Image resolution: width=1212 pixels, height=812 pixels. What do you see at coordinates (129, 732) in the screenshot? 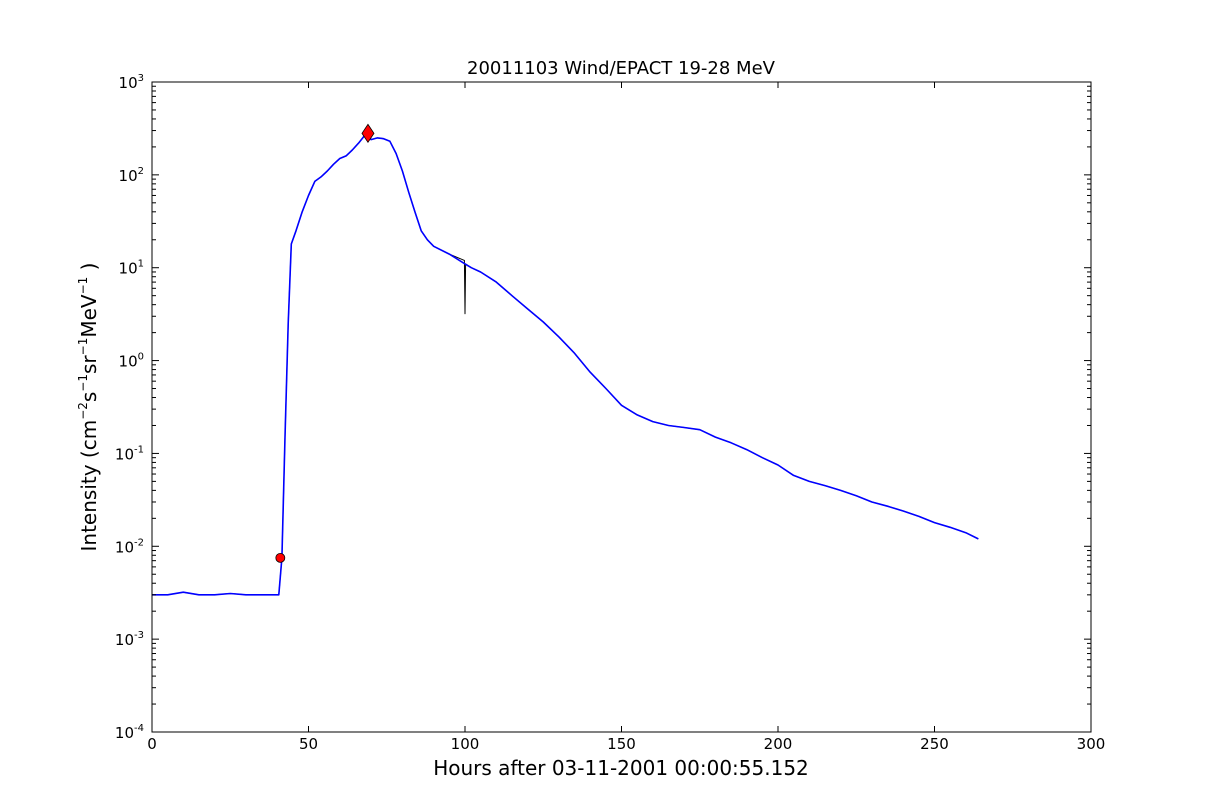
I see `y-tick-label: 10⁻⁴` at bounding box center [129, 732].